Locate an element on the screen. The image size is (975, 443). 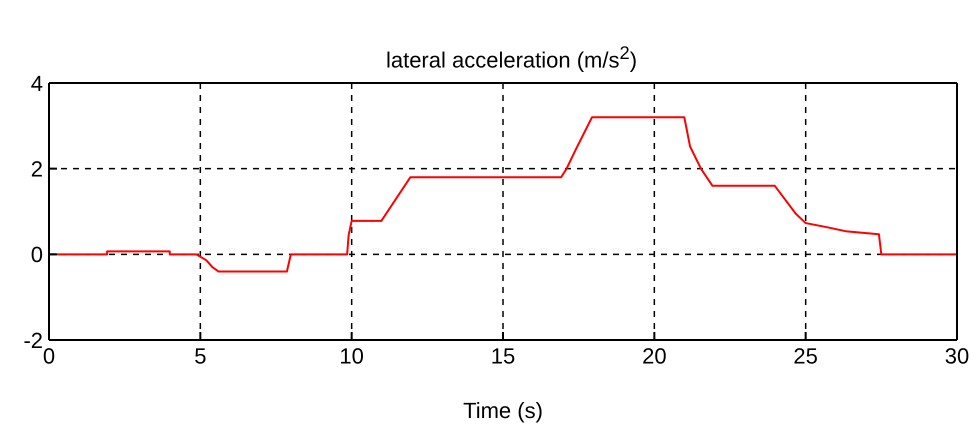
x-tick-label: 30 is located at coordinates (957, 356).